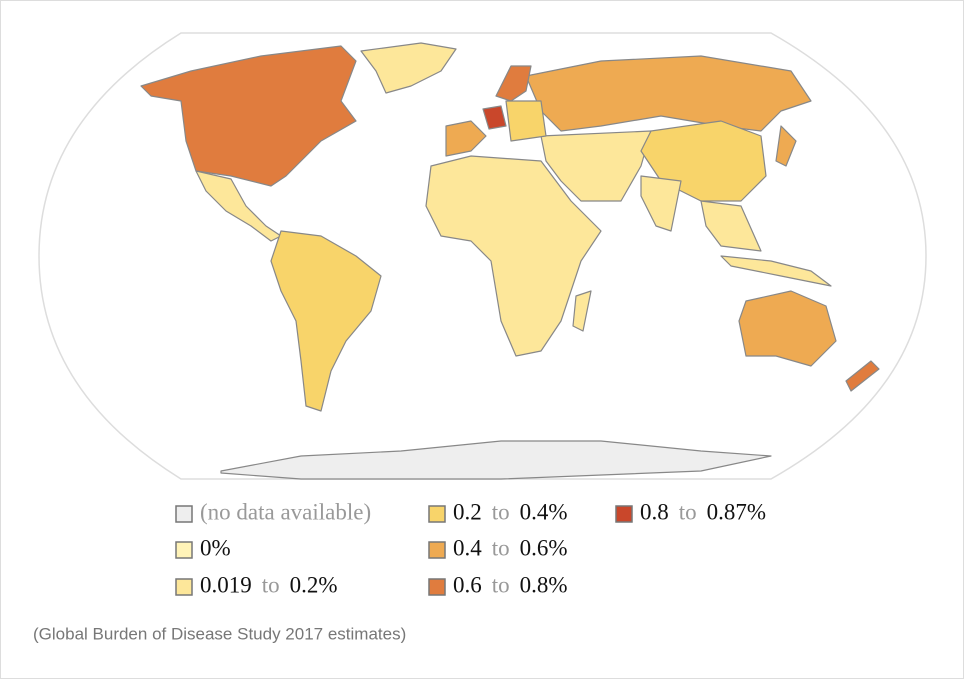  What do you see at coordinates (544, 584) in the screenshot?
I see `legend-high: 0.8%` at bounding box center [544, 584].